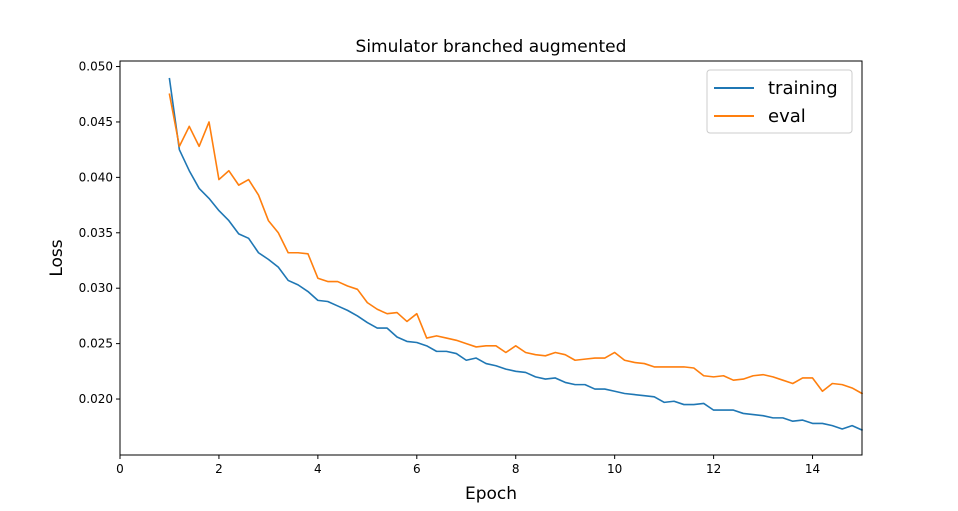  I want to click on y-tick-label: 0.050, so click(96, 67).